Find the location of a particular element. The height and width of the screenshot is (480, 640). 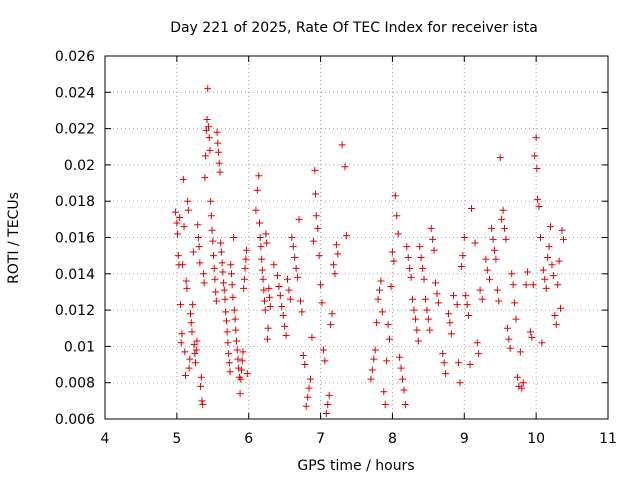

x-tick-label: 8 is located at coordinates (392, 439).